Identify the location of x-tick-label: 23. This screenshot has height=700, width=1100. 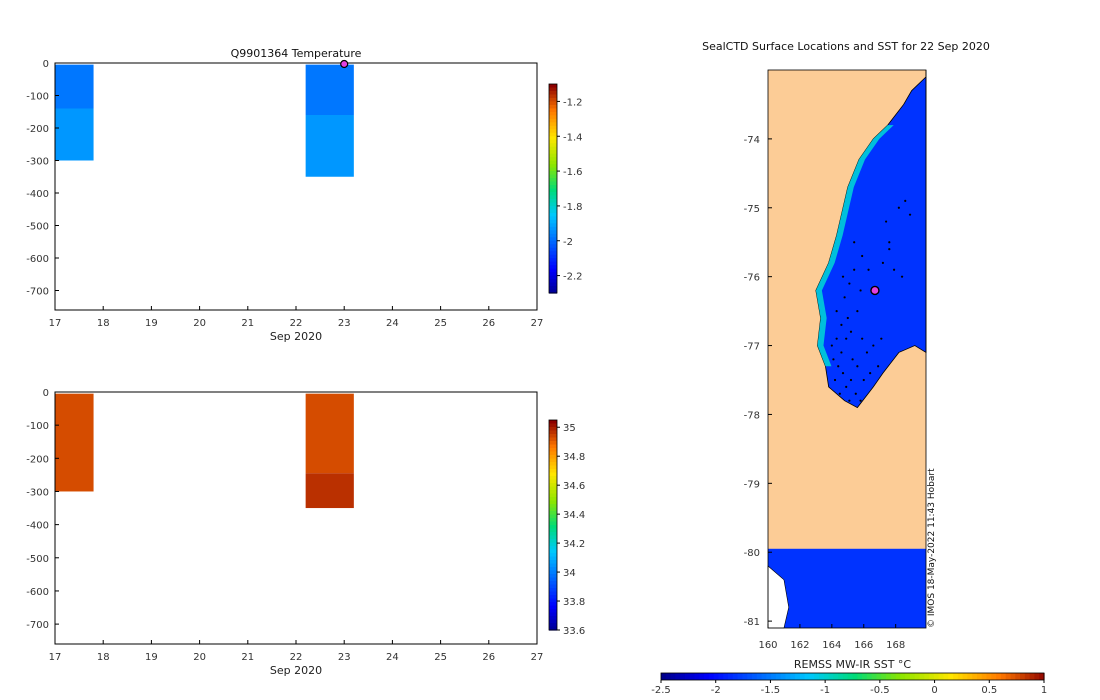
(344, 657).